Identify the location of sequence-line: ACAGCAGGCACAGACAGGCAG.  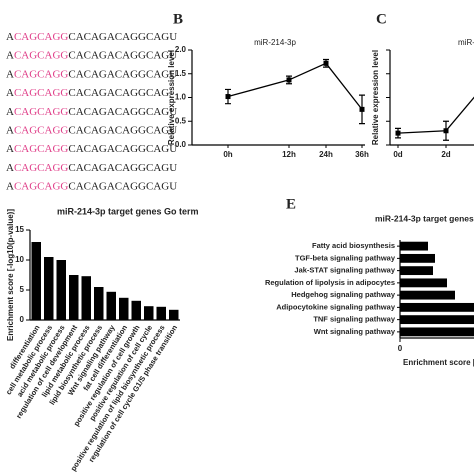
(87, 93).